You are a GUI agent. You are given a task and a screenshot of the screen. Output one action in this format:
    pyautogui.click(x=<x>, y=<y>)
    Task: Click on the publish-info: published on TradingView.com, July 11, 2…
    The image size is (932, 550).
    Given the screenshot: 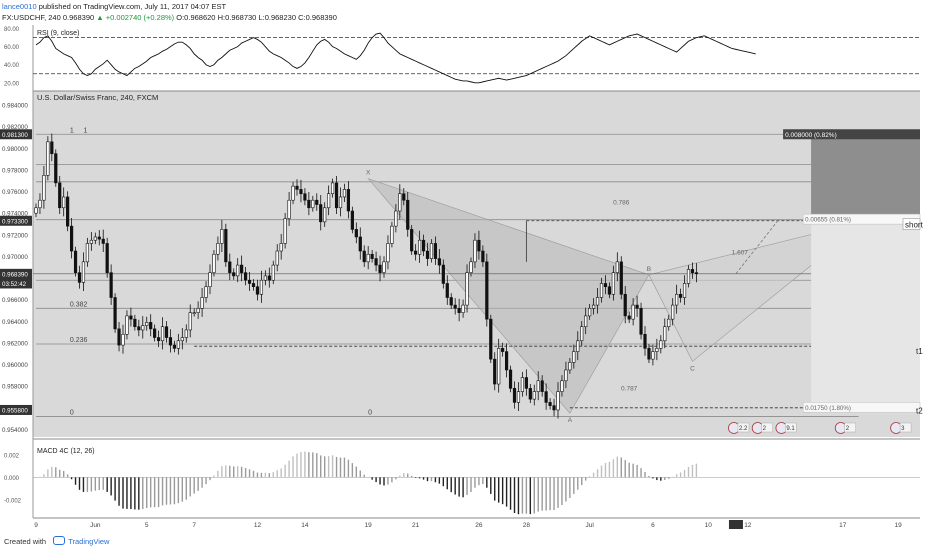 What is the action you would take?
    pyautogui.click(x=131, y=6)
    